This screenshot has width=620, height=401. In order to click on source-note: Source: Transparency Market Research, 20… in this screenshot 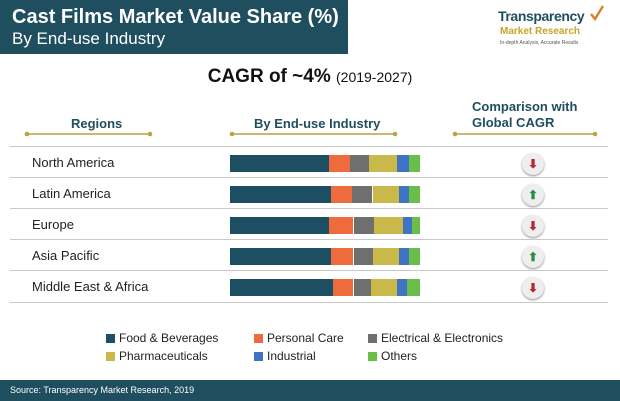, I will do `click(102, 390)`.